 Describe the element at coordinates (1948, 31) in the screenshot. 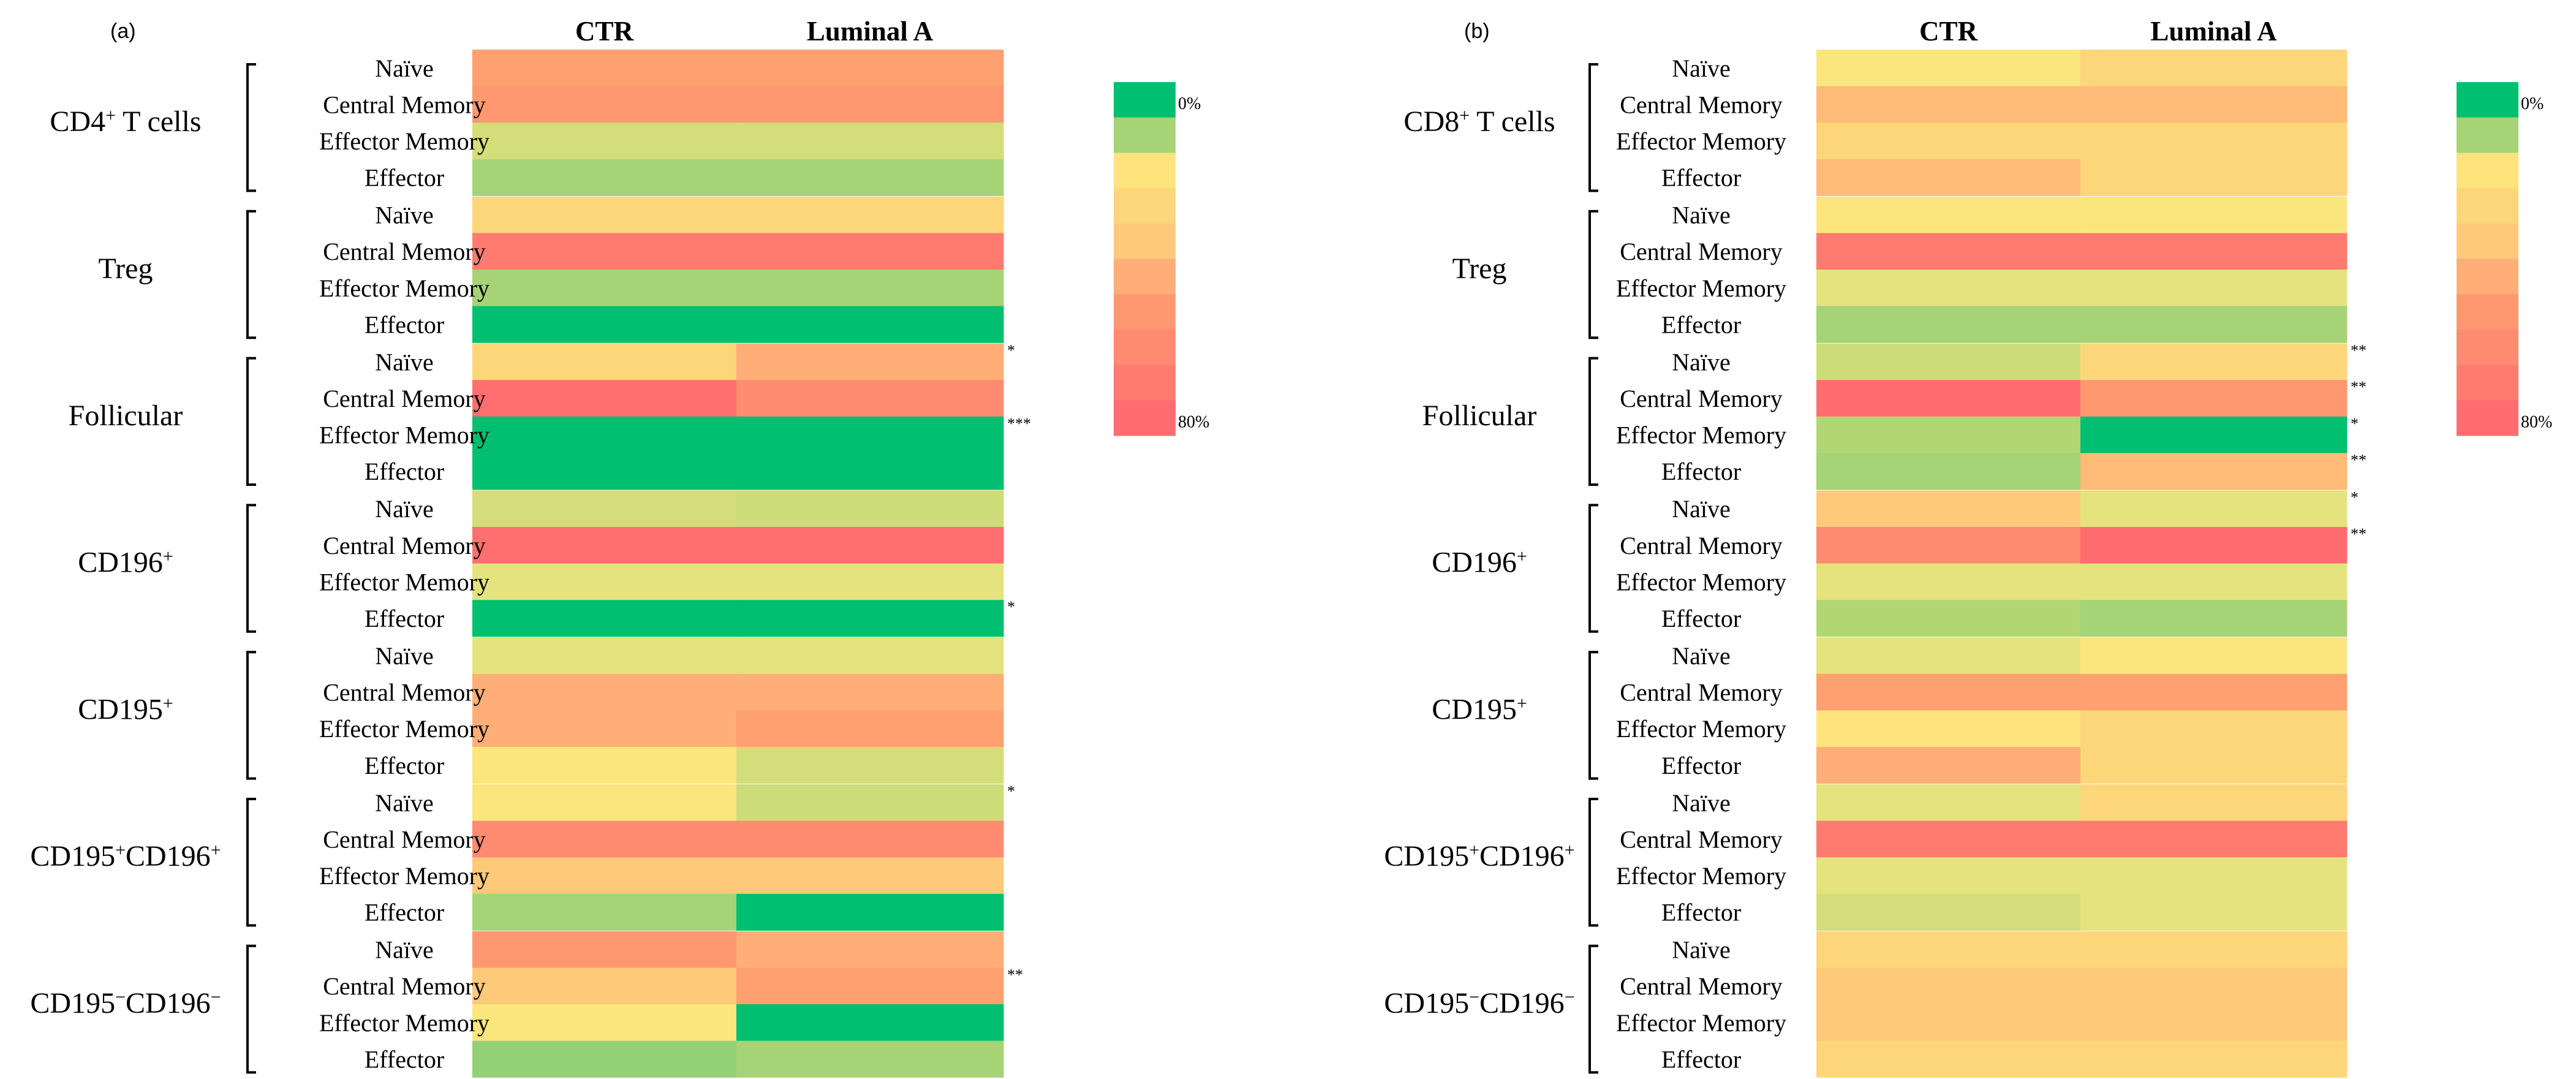

I see `column-header: CTR` at that location.